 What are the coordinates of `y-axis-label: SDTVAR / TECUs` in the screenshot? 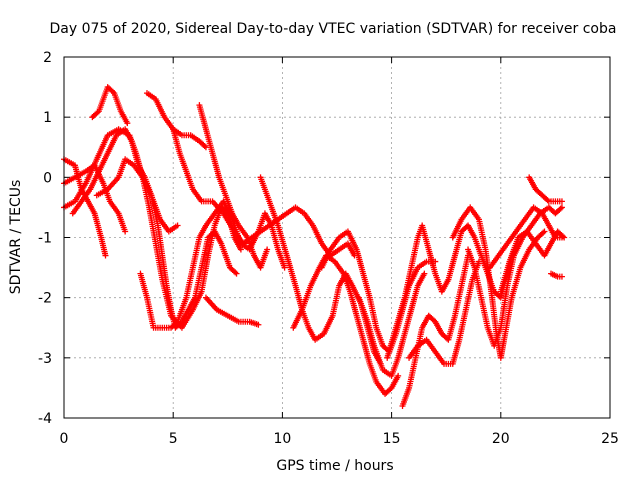 It's located at (16, 237).